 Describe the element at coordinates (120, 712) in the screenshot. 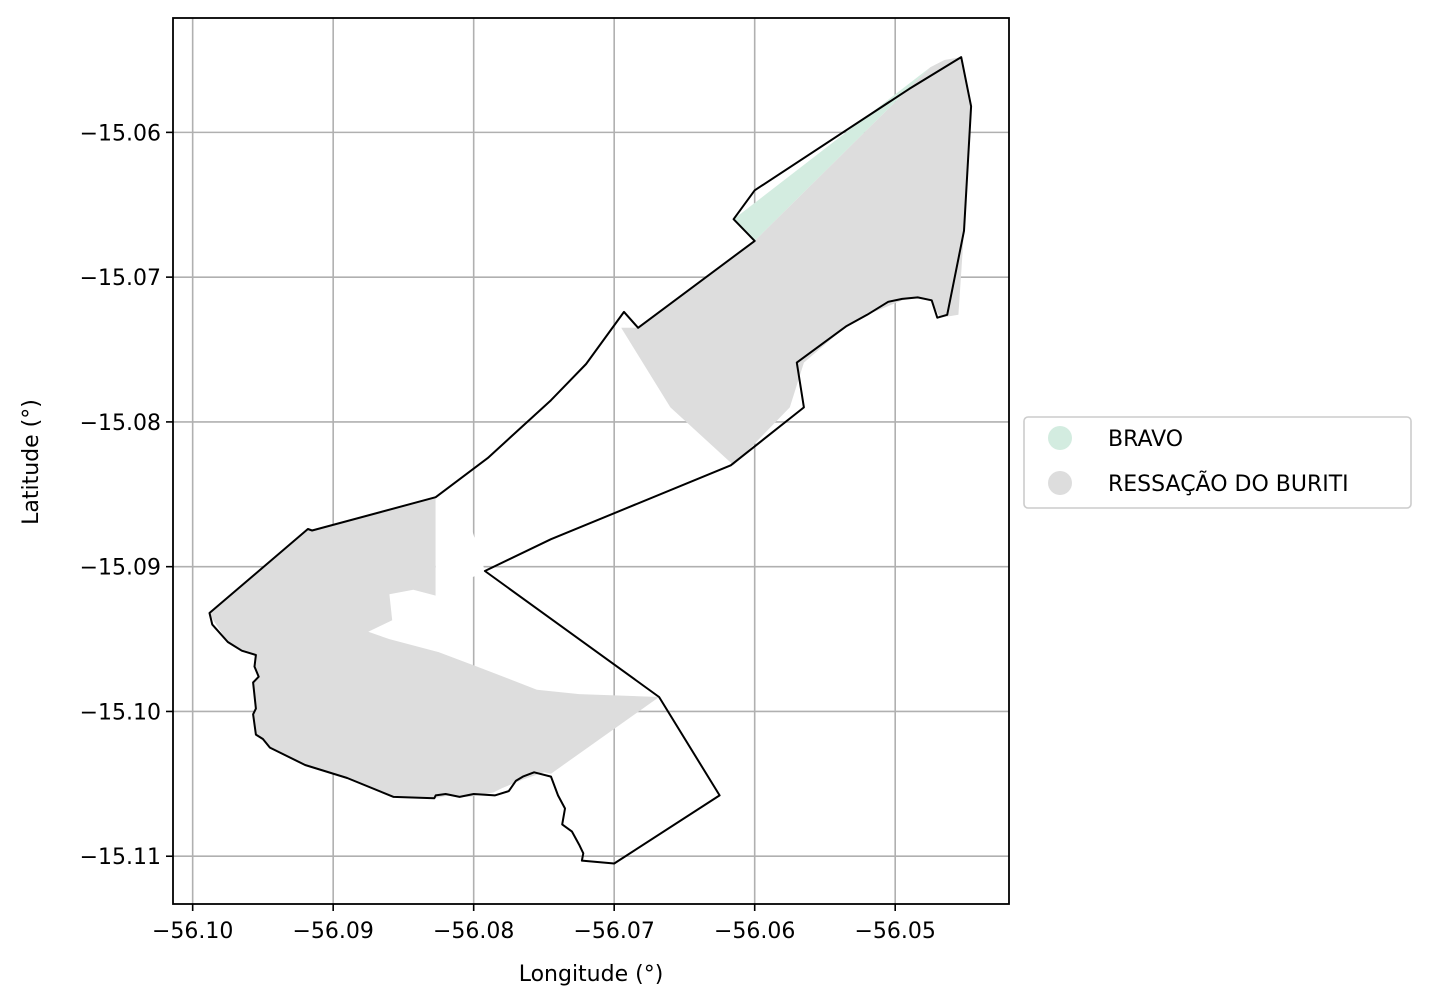

I see `y-tick-label-4: −15.10` at that location.